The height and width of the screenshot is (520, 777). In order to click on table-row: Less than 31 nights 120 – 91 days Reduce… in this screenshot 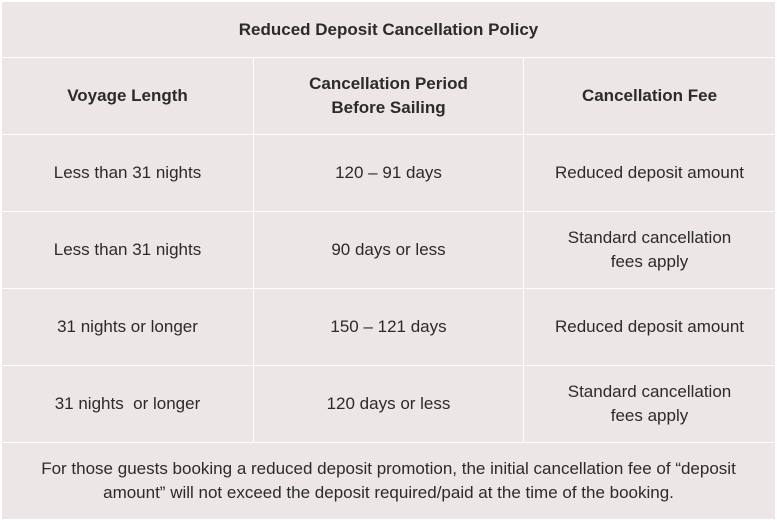, I will do `click(389, 173)`.